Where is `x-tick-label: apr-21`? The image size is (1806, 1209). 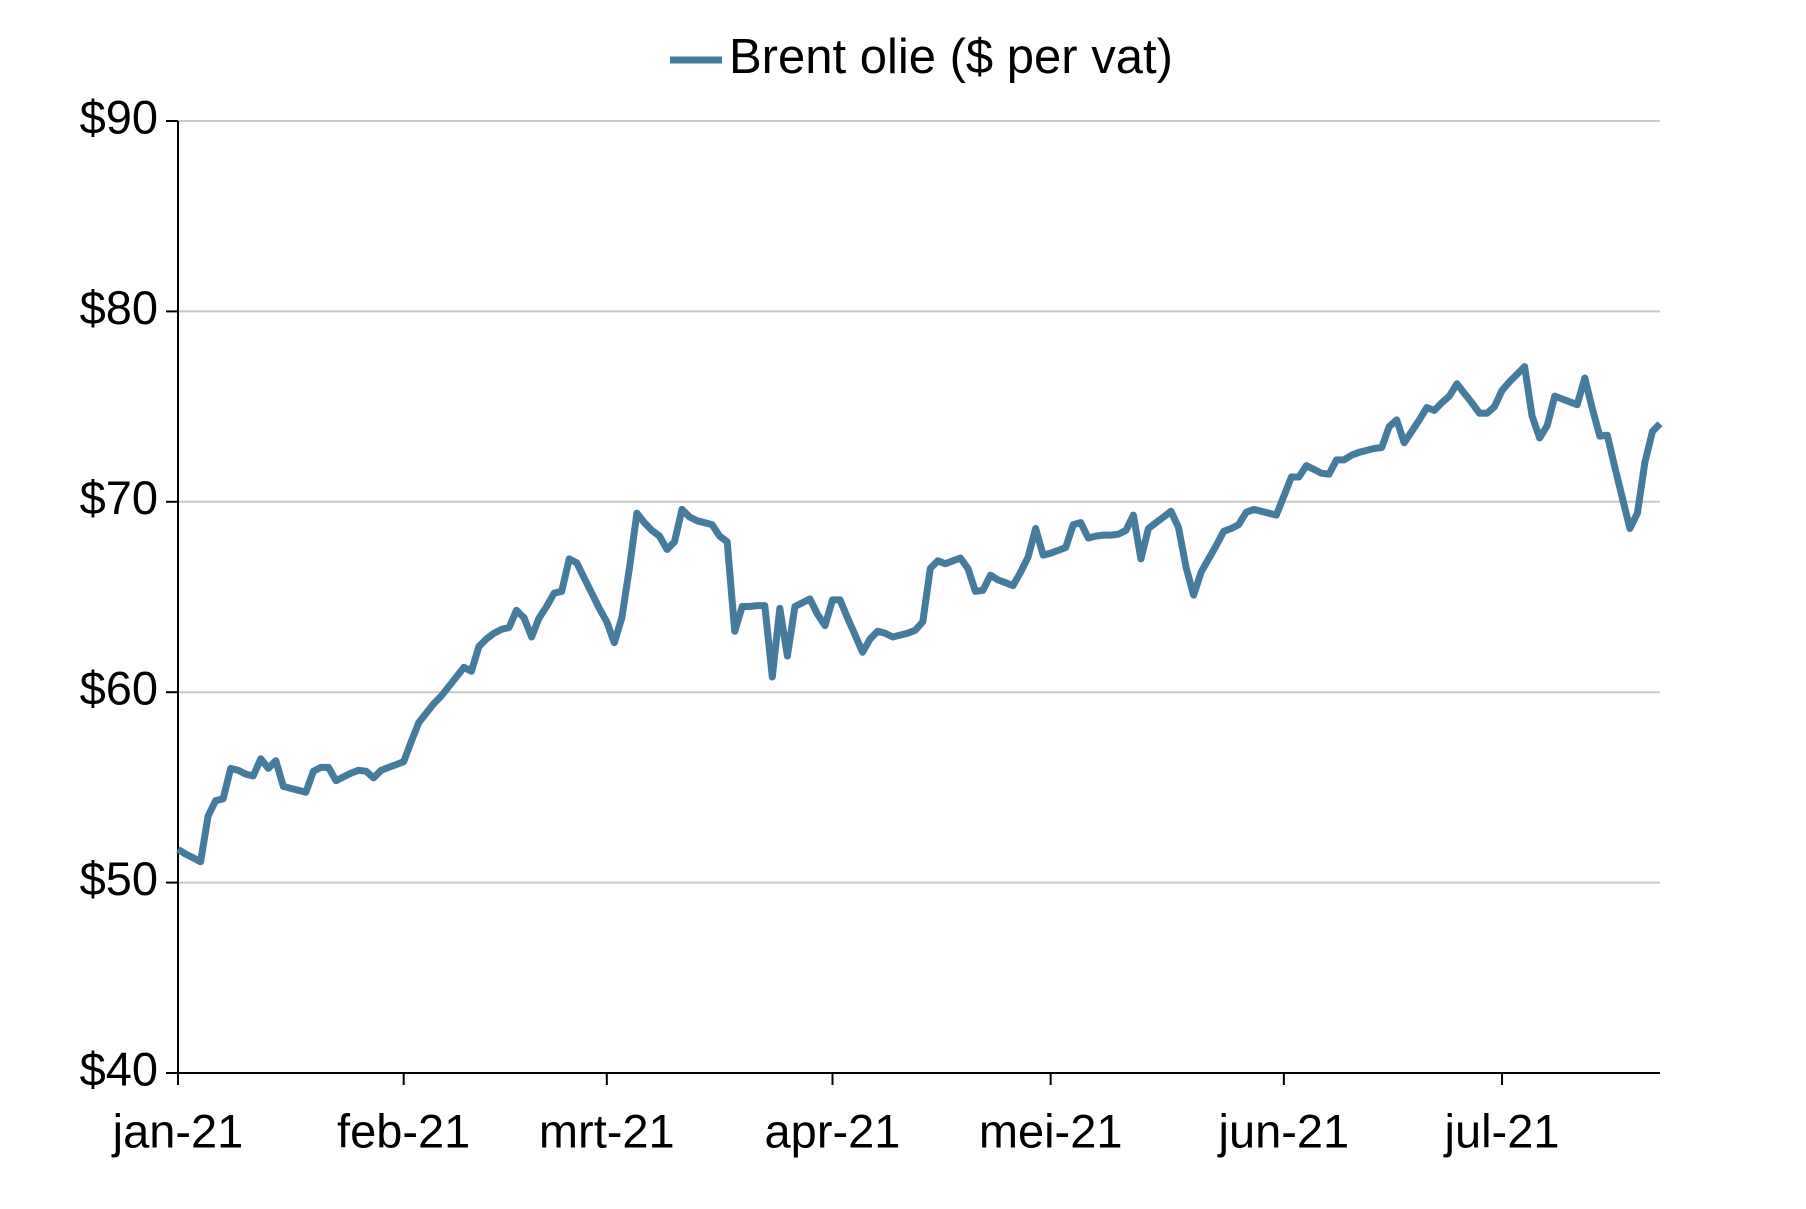
x-tick-label: apr-21 is located at coordinates (833, 1130).